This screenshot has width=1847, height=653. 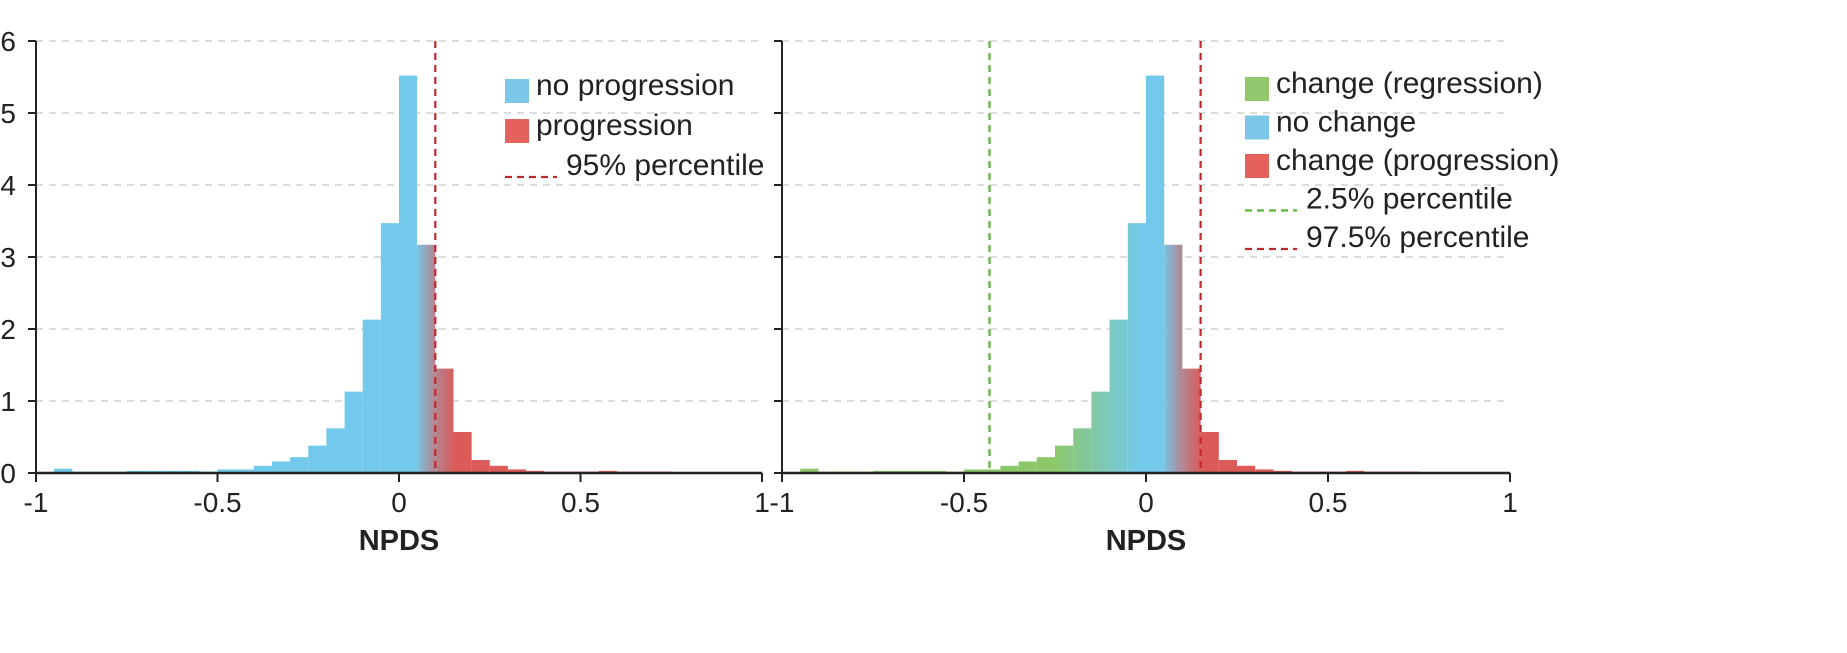 I want to click on y-tick-label: 3, so click(x=8, y=257).